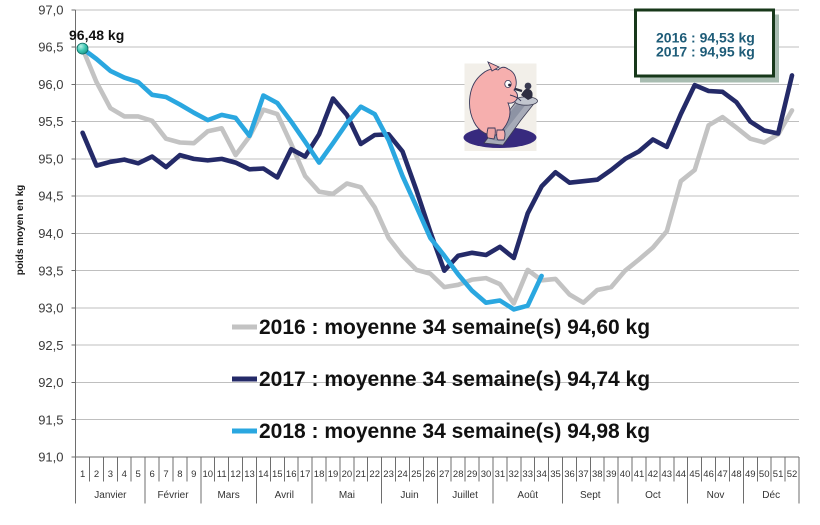 This screenshot has height=525, width=820. I want to click on svg-text: 91,0, so click(50, 457).